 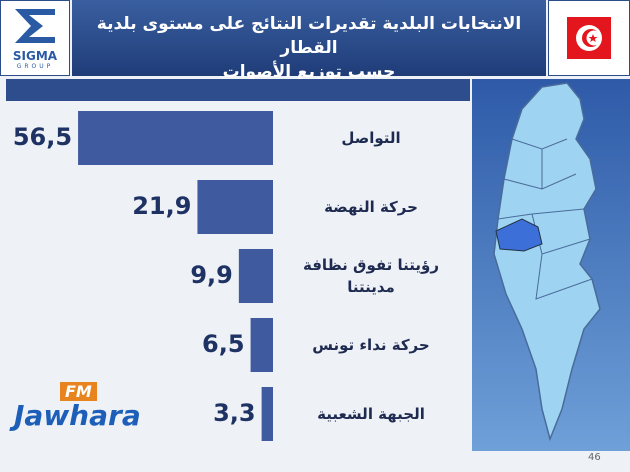 What do you see at coordinates (309, 72) in the screenshot?
I see `chart-subtitle: حسب توزيع الأصوات` at bounding box center [309, 72].